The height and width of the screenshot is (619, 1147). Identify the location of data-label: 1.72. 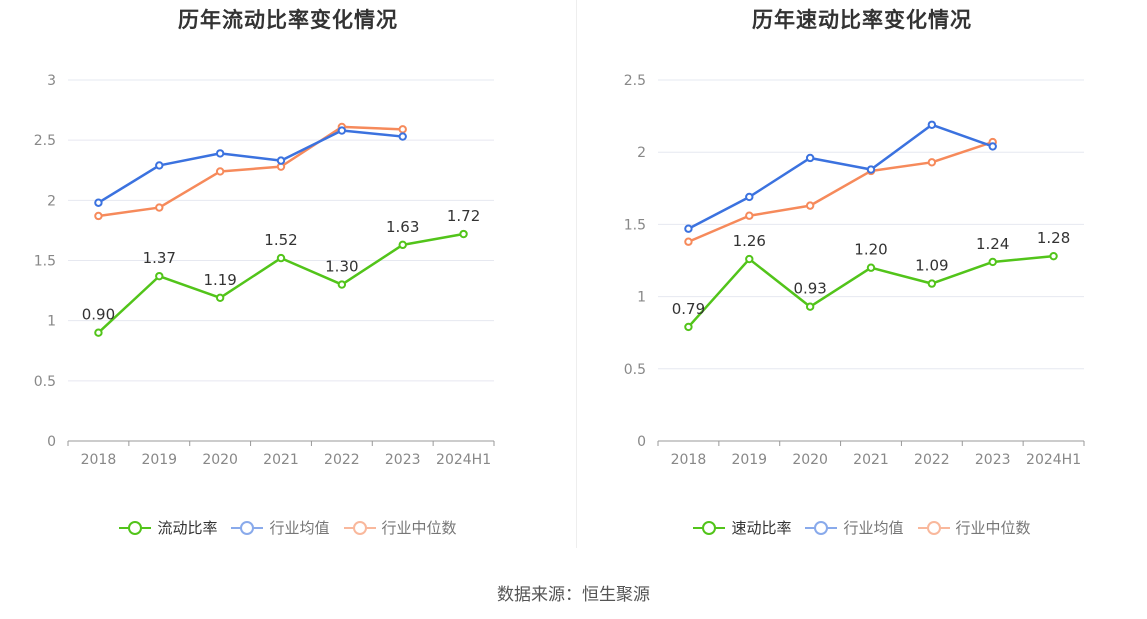
(463, 216).